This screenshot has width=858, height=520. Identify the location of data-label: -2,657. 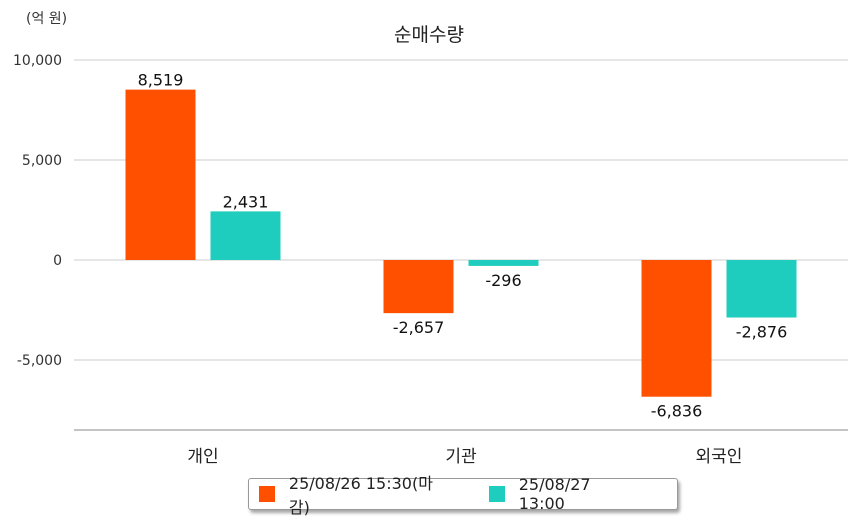
(419, 327).